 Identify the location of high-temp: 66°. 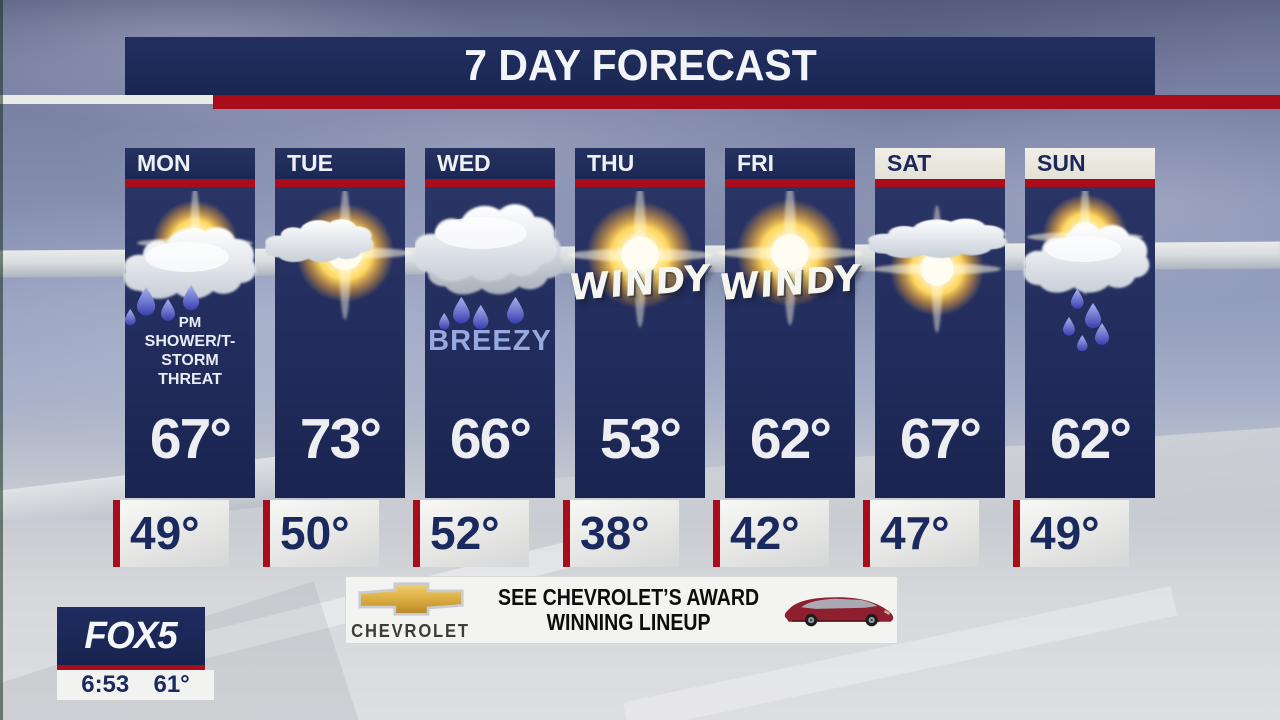
(490, 439).